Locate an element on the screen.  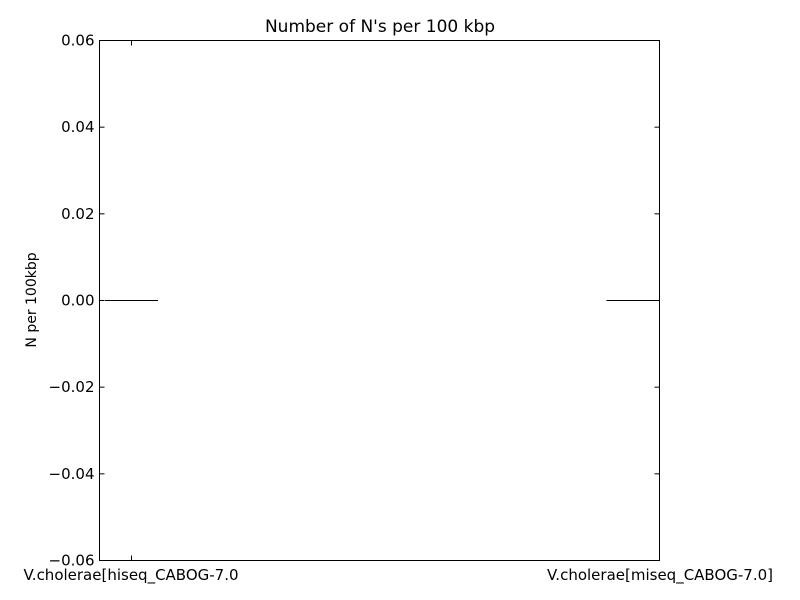
y-tick-label: −0.06 is located at coordinates (72, 561).